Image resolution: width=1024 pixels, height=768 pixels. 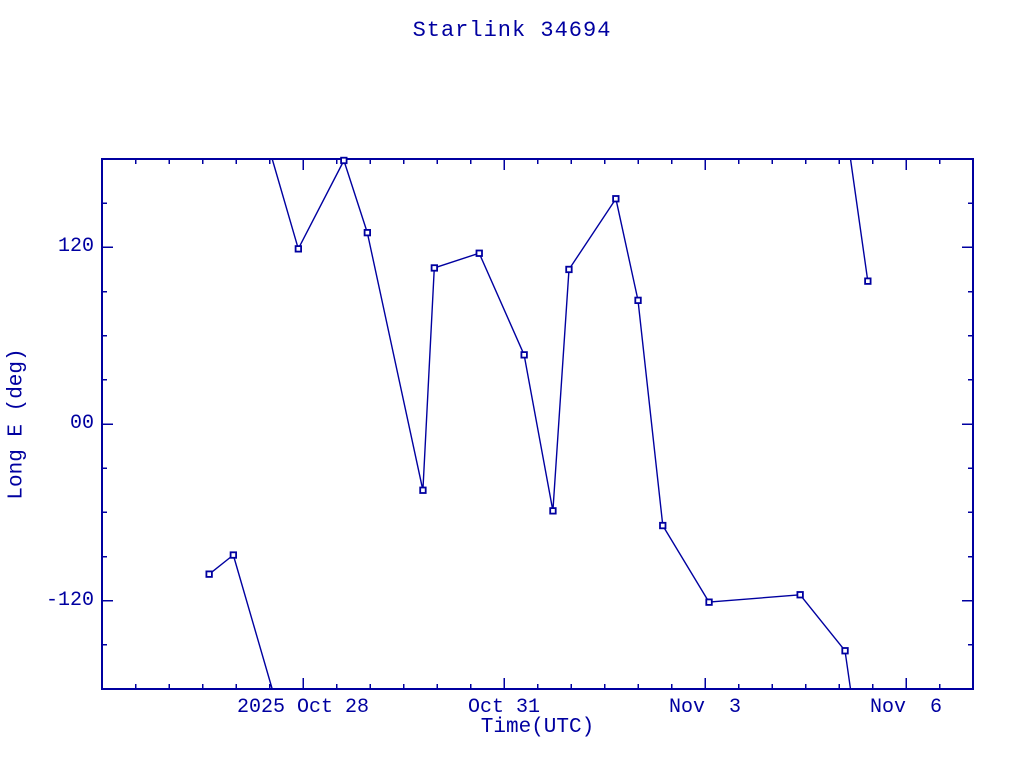 What do you see at coordinates (537, 727) in the screenshot?
I see `x-axis-title: Time(UTC)` at bounding box center [537, 727].